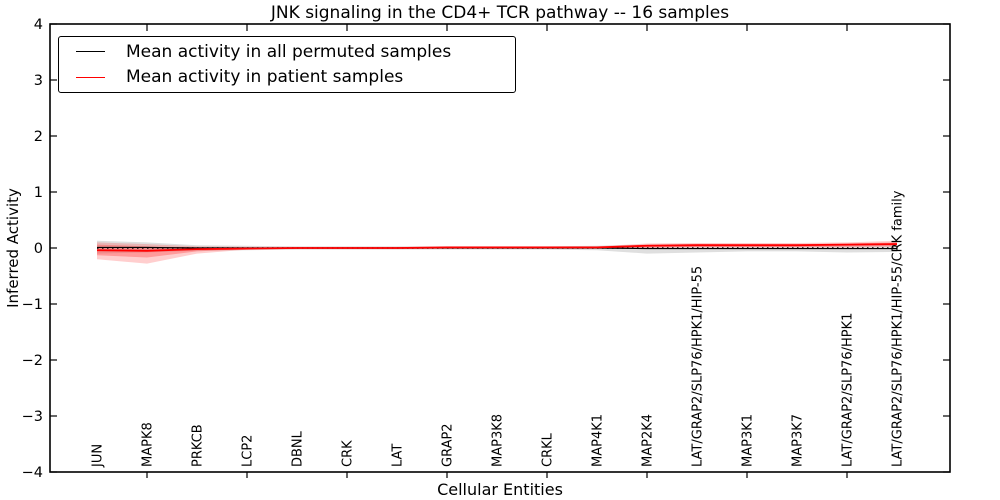  I want to click on x-tick-label: CRK, so click(348, 453).